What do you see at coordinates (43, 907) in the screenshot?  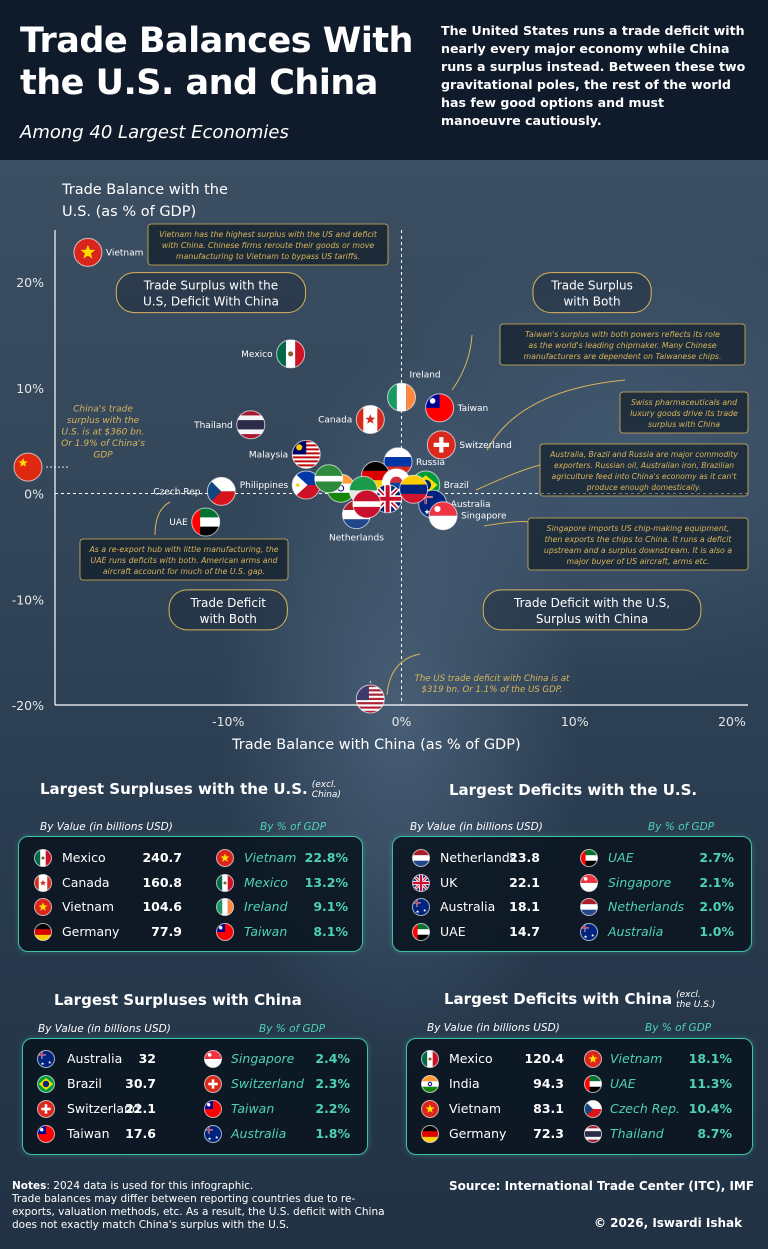 I see `us_surplus-left-flag-2-shape` at bounding box center [43, 907].